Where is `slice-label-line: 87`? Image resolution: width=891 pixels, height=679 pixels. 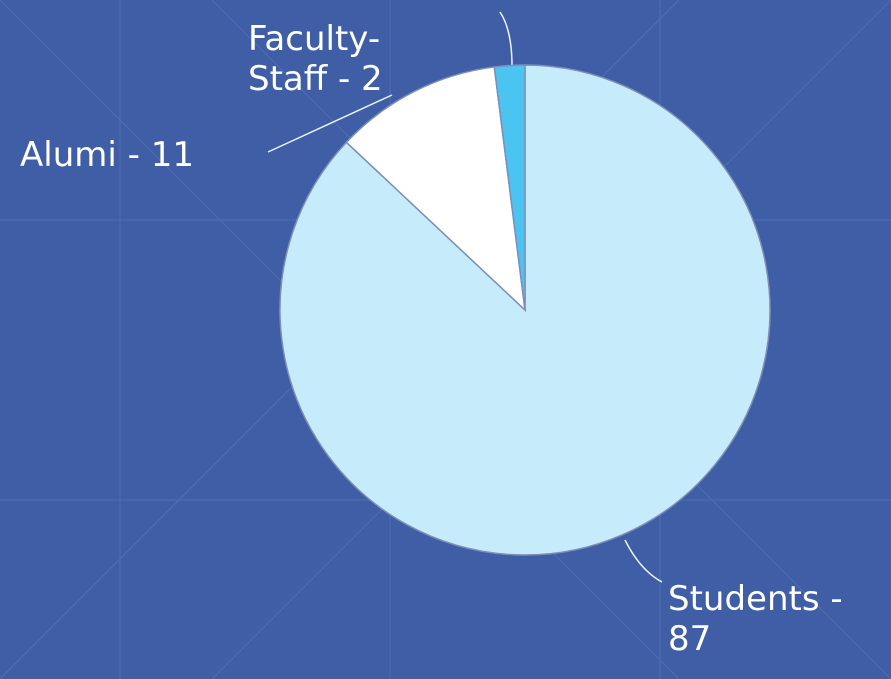 slice-label-line: 87 is located at coordinates (689, 639).